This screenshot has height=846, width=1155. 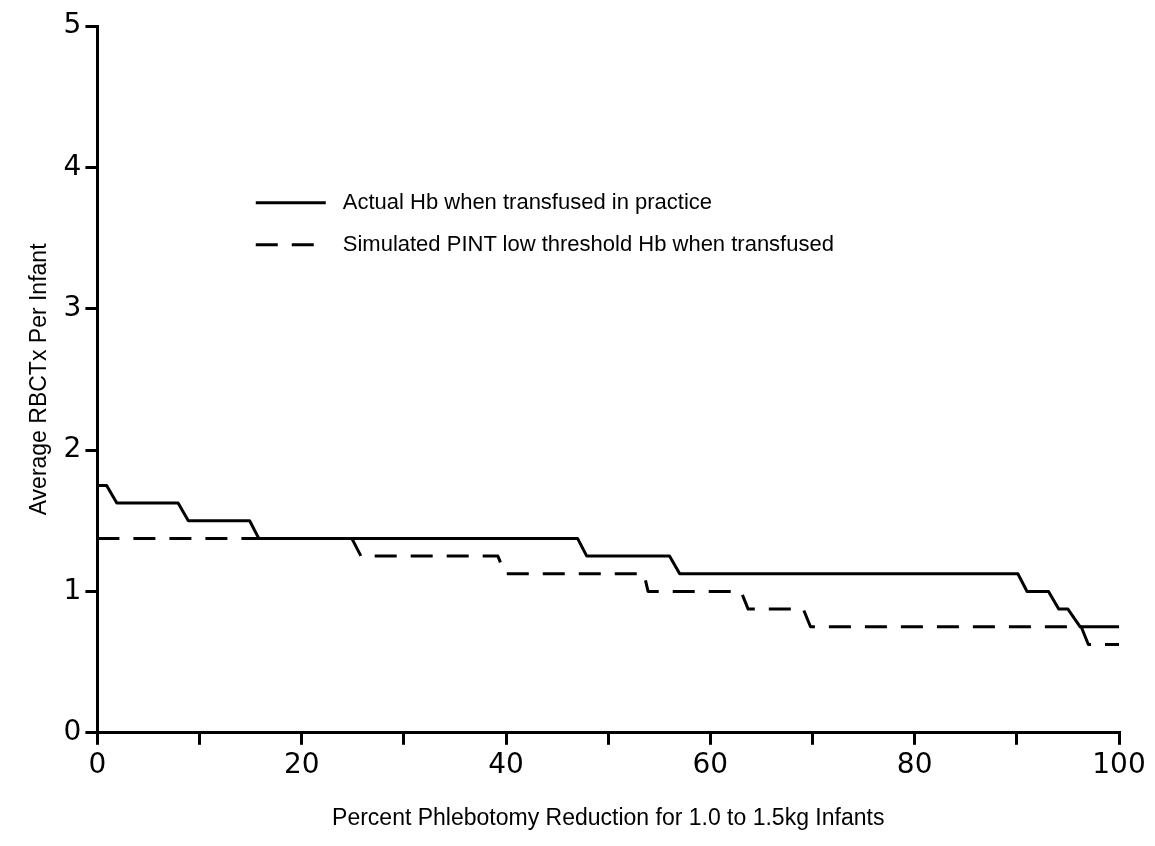 I want to click on y-tick-label: 3, so click(x=72, y=306).